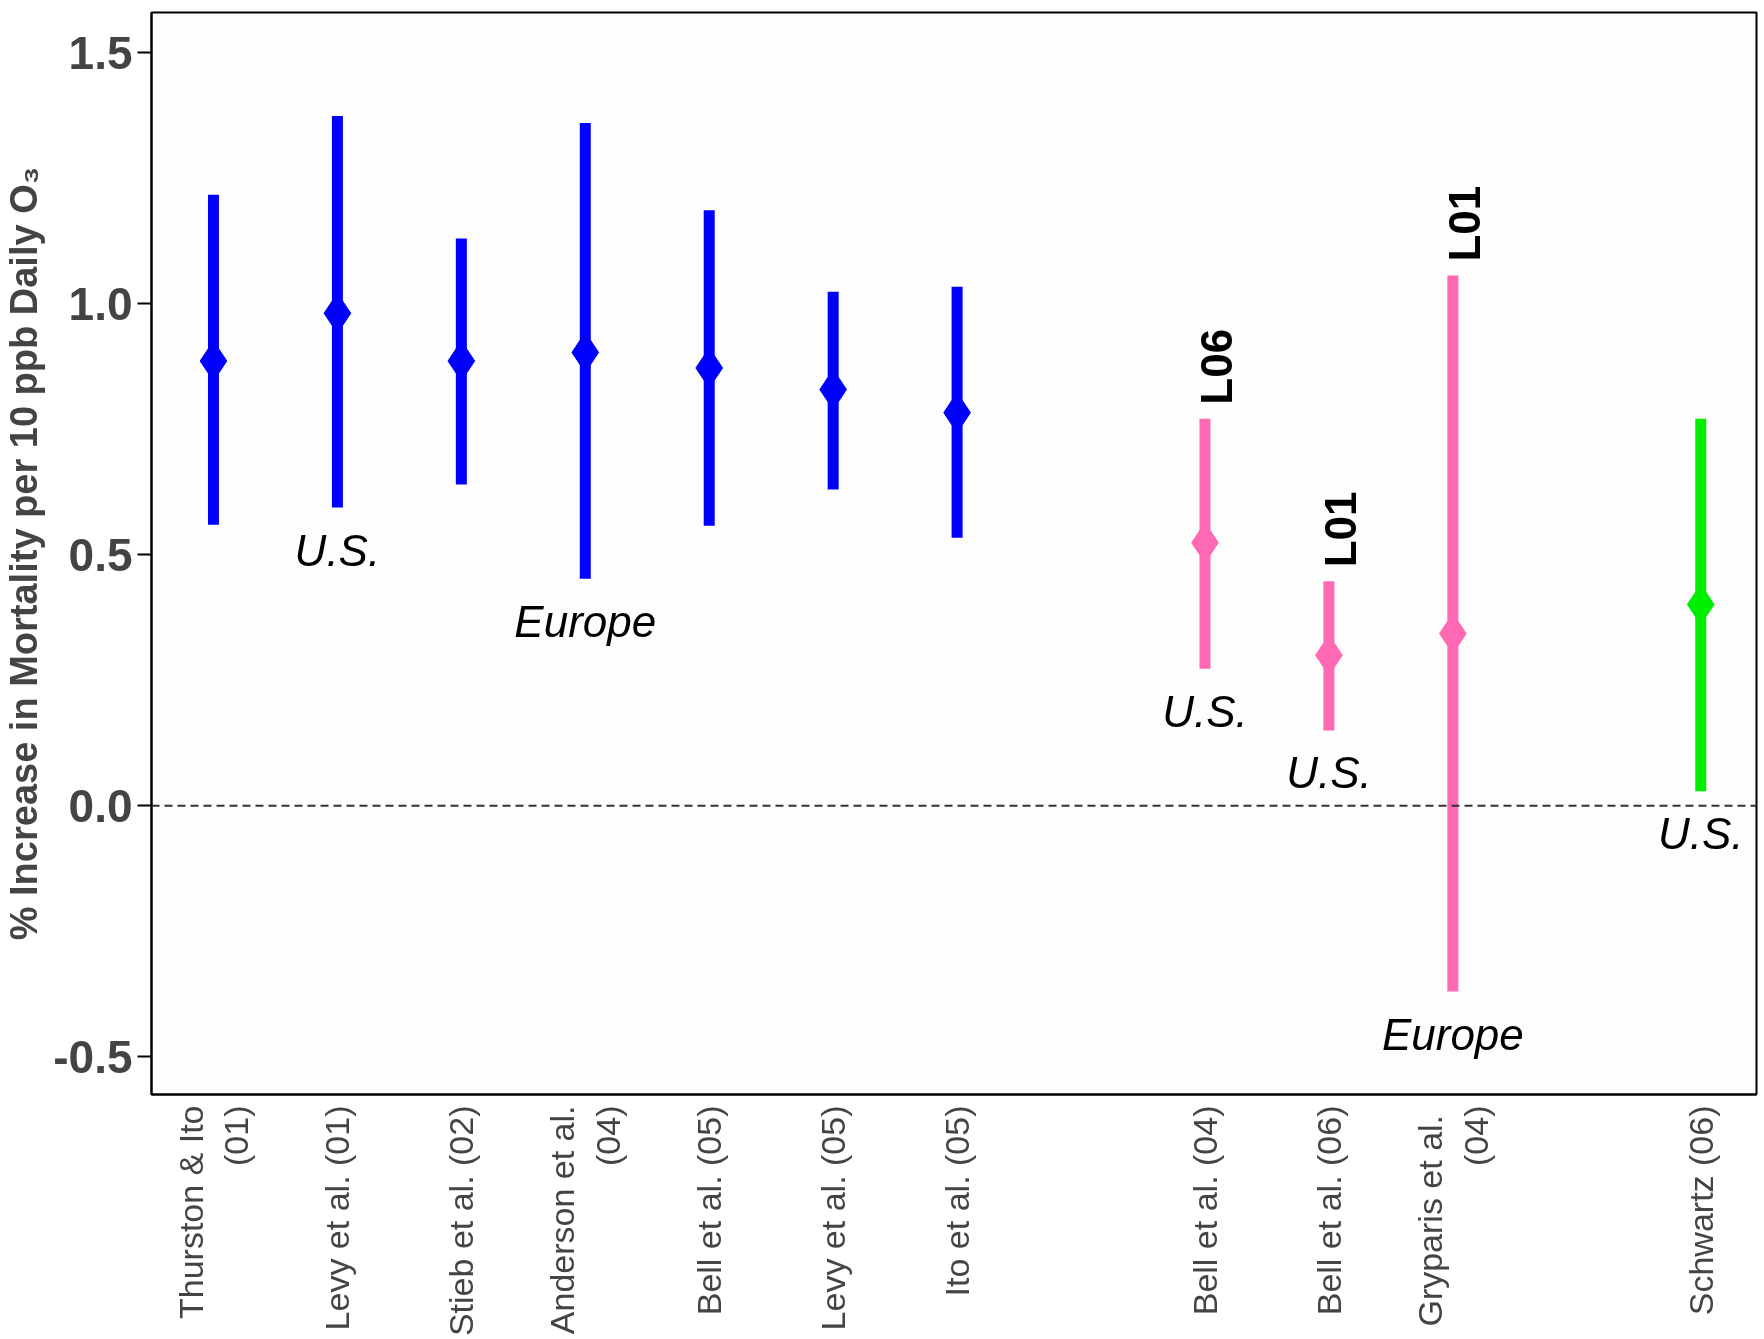  What do you see at coordinates (337, 1218) in the screenshot?
I see `x-tick-label: Levy et al. (01)` at bounding box center [337, 1218].